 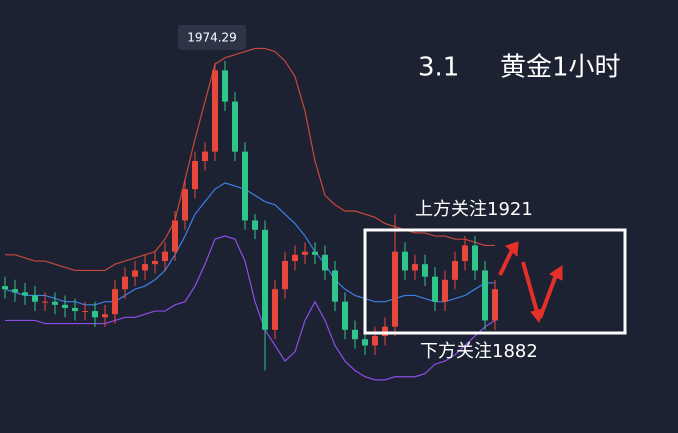 What do you see at coordinates (474, 209) in the screenshot?
I see `annotation: 上方关注1921` at bounding box center [474, 209].